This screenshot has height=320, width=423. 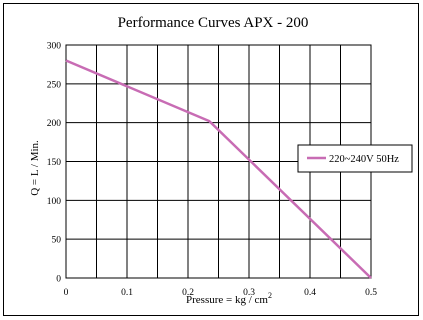 I want to click on x-tick-label: 0.4, so click(x=310, y=293).